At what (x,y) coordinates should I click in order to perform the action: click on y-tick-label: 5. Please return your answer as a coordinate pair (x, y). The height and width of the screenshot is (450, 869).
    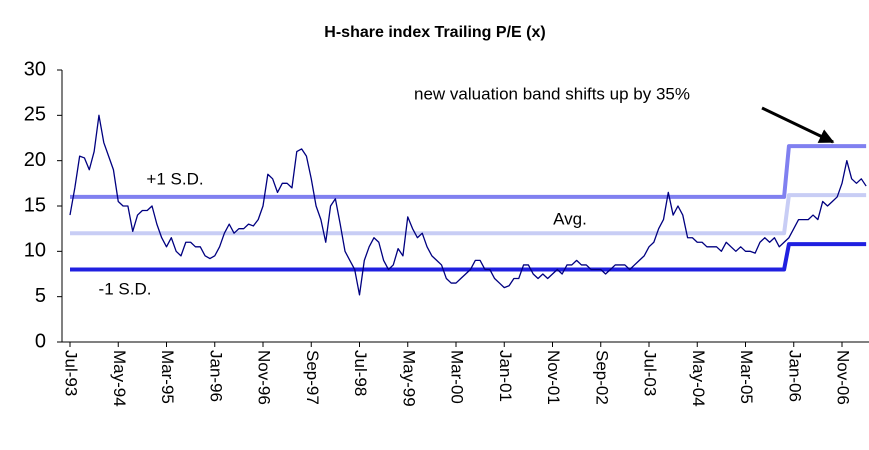
    Looking at the image, I should click on (40, 296).